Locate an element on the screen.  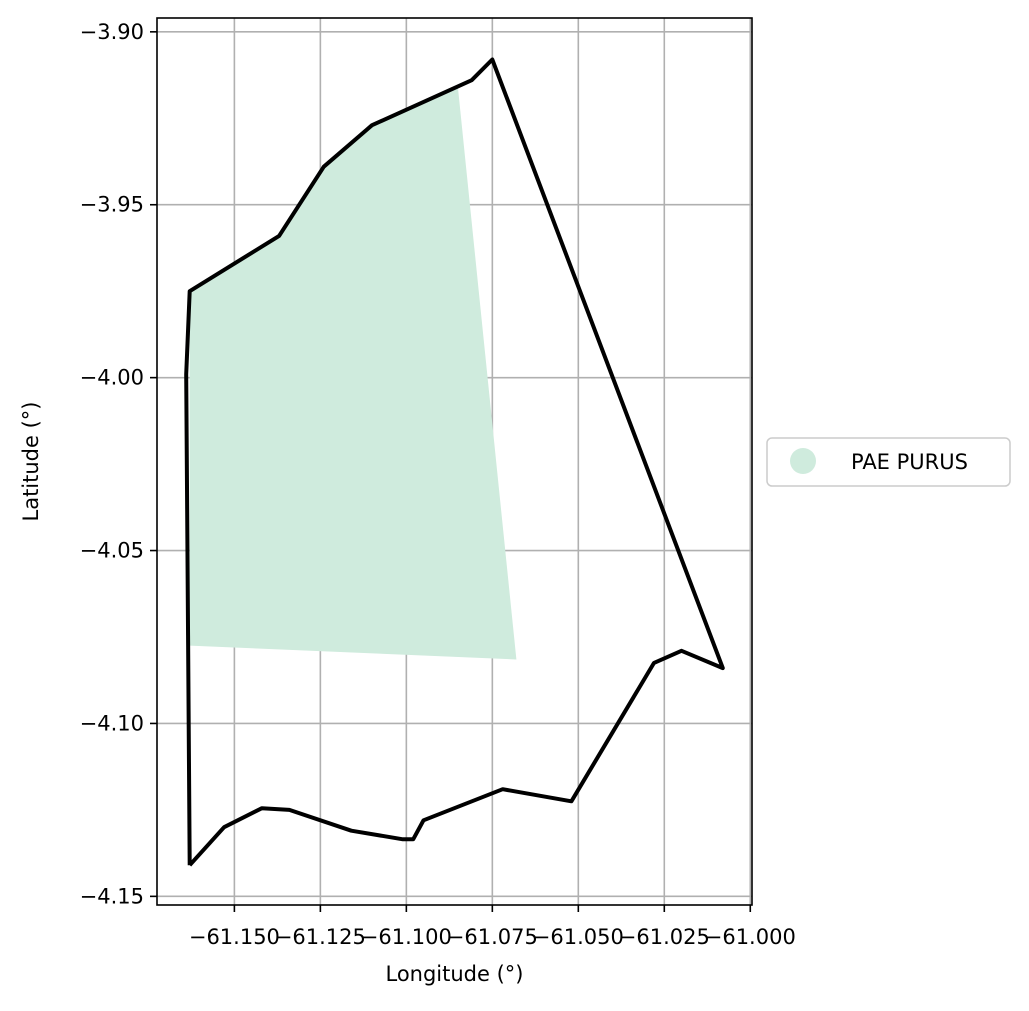
legend-marker is located at coordinates (803, 461).